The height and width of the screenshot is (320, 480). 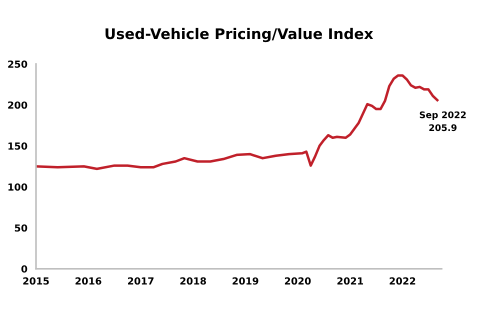 What do you see at coordinates (240, 35) in the screenshot?
I see `chart-title: Used-Vehicle Pricing/Value Index` at bounding box center [240, 35].